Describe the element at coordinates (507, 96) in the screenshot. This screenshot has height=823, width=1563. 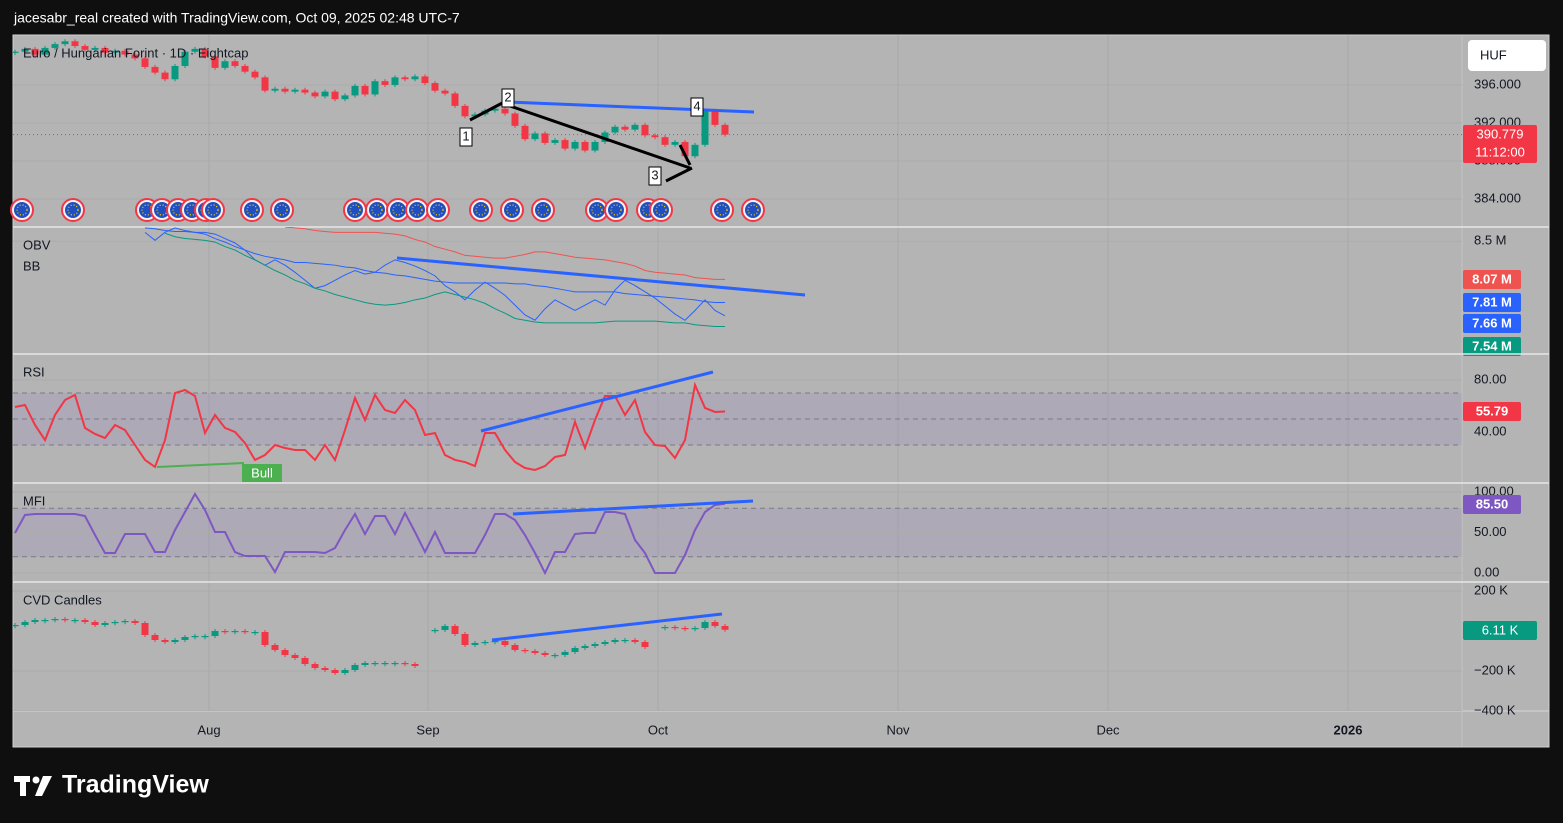
I see `drawing-label: 2` at that location.